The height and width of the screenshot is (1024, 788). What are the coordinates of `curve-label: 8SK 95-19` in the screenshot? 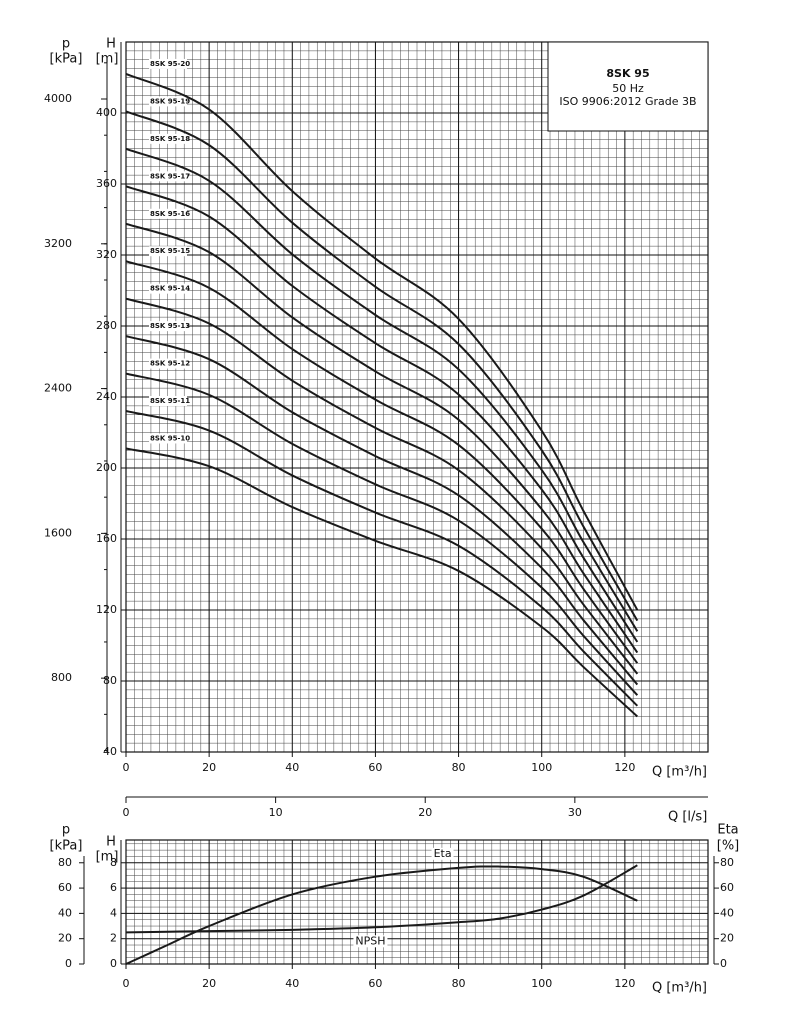 It's located at (170, 101).